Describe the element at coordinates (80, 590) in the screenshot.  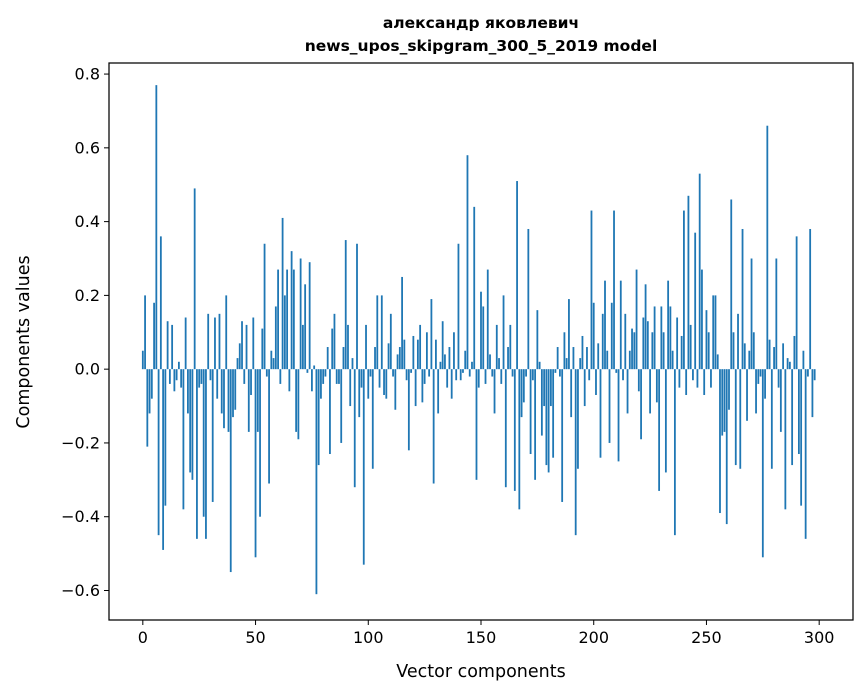
I see `y-tick-label: −0.6` at that location.